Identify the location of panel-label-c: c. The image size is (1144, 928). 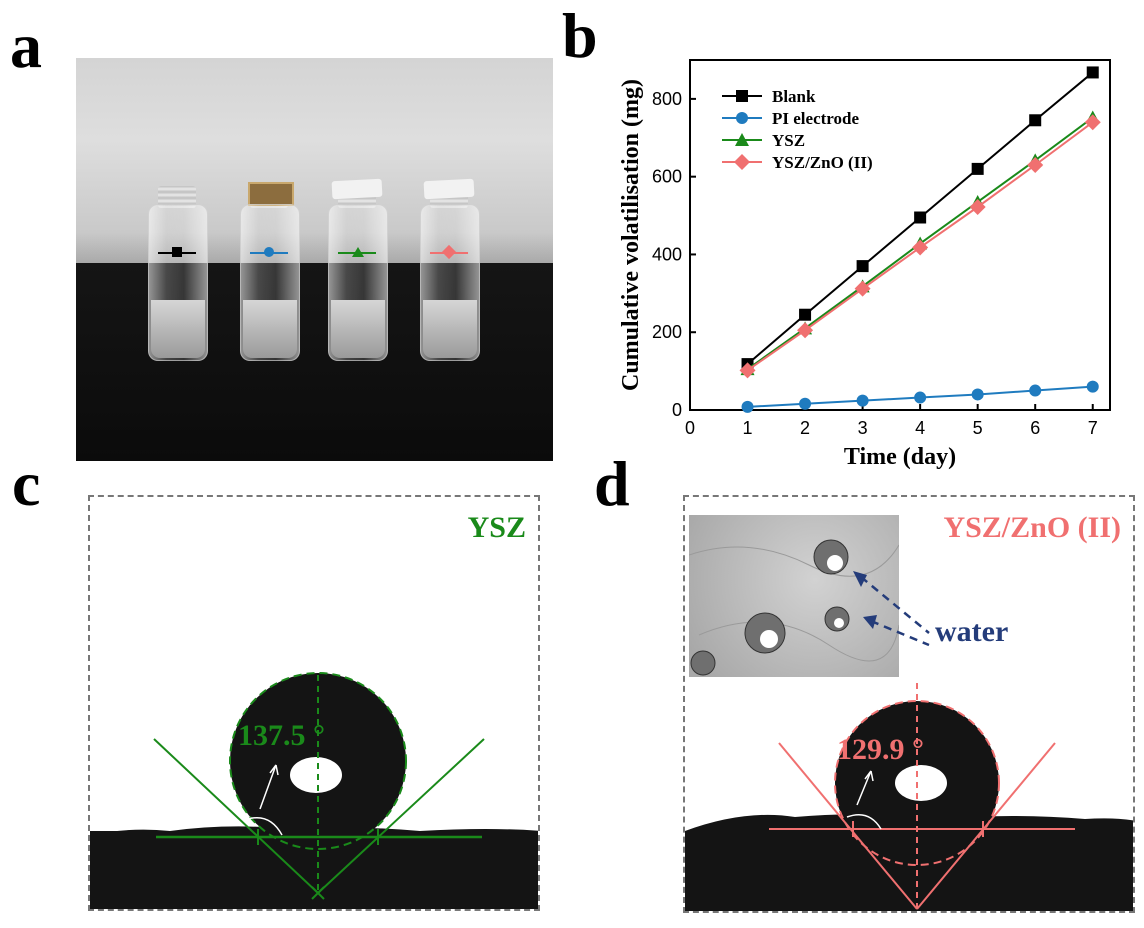
(26, 483).